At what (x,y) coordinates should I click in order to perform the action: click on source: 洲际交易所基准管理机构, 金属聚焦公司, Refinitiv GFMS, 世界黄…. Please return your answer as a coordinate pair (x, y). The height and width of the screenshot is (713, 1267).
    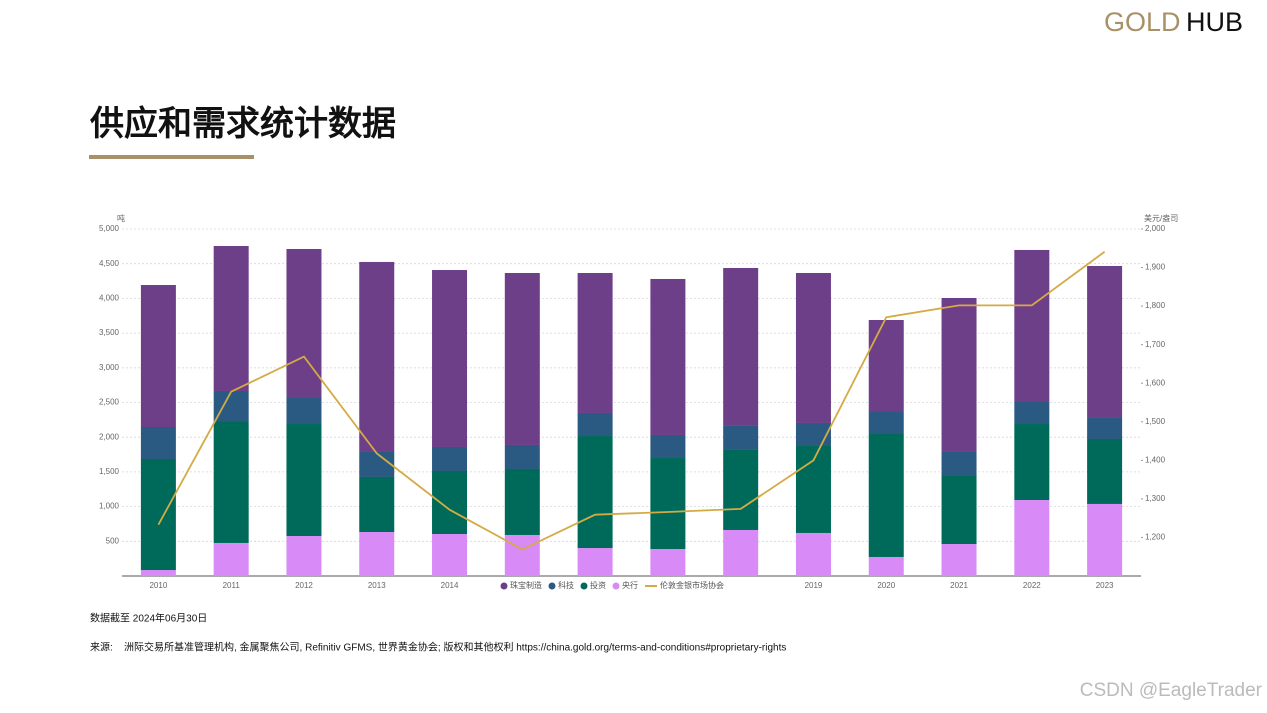
    Looking at the image, I should click on (455, 647).